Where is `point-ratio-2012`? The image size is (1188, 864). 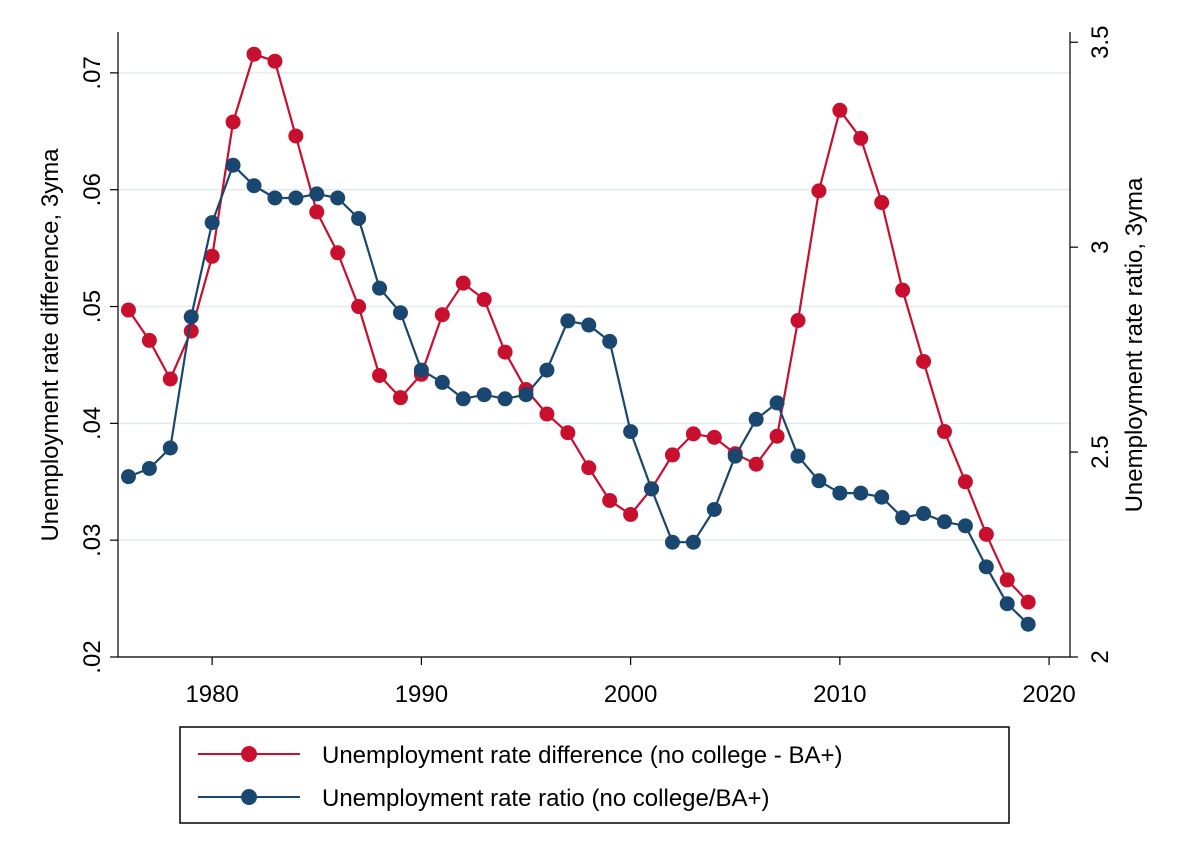
point-ratio-2012 is located at coordinates (882, 497).